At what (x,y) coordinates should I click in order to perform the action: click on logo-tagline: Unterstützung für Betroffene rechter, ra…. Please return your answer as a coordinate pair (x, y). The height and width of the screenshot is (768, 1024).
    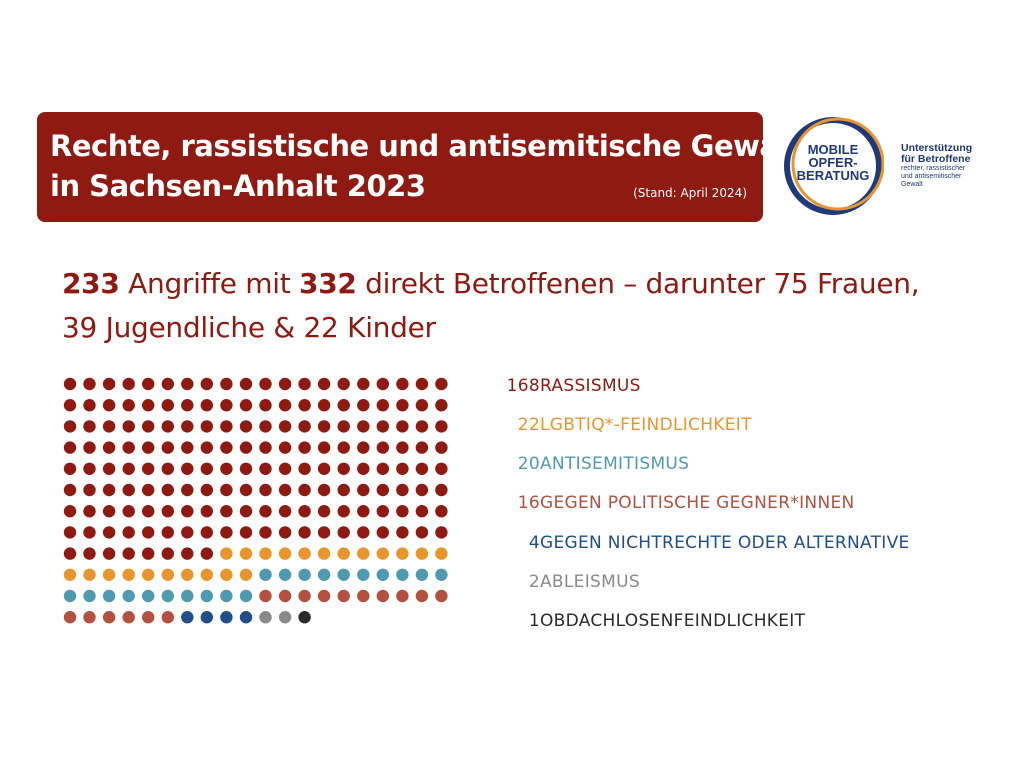
    Looking at the image, I should click on (946, 166).